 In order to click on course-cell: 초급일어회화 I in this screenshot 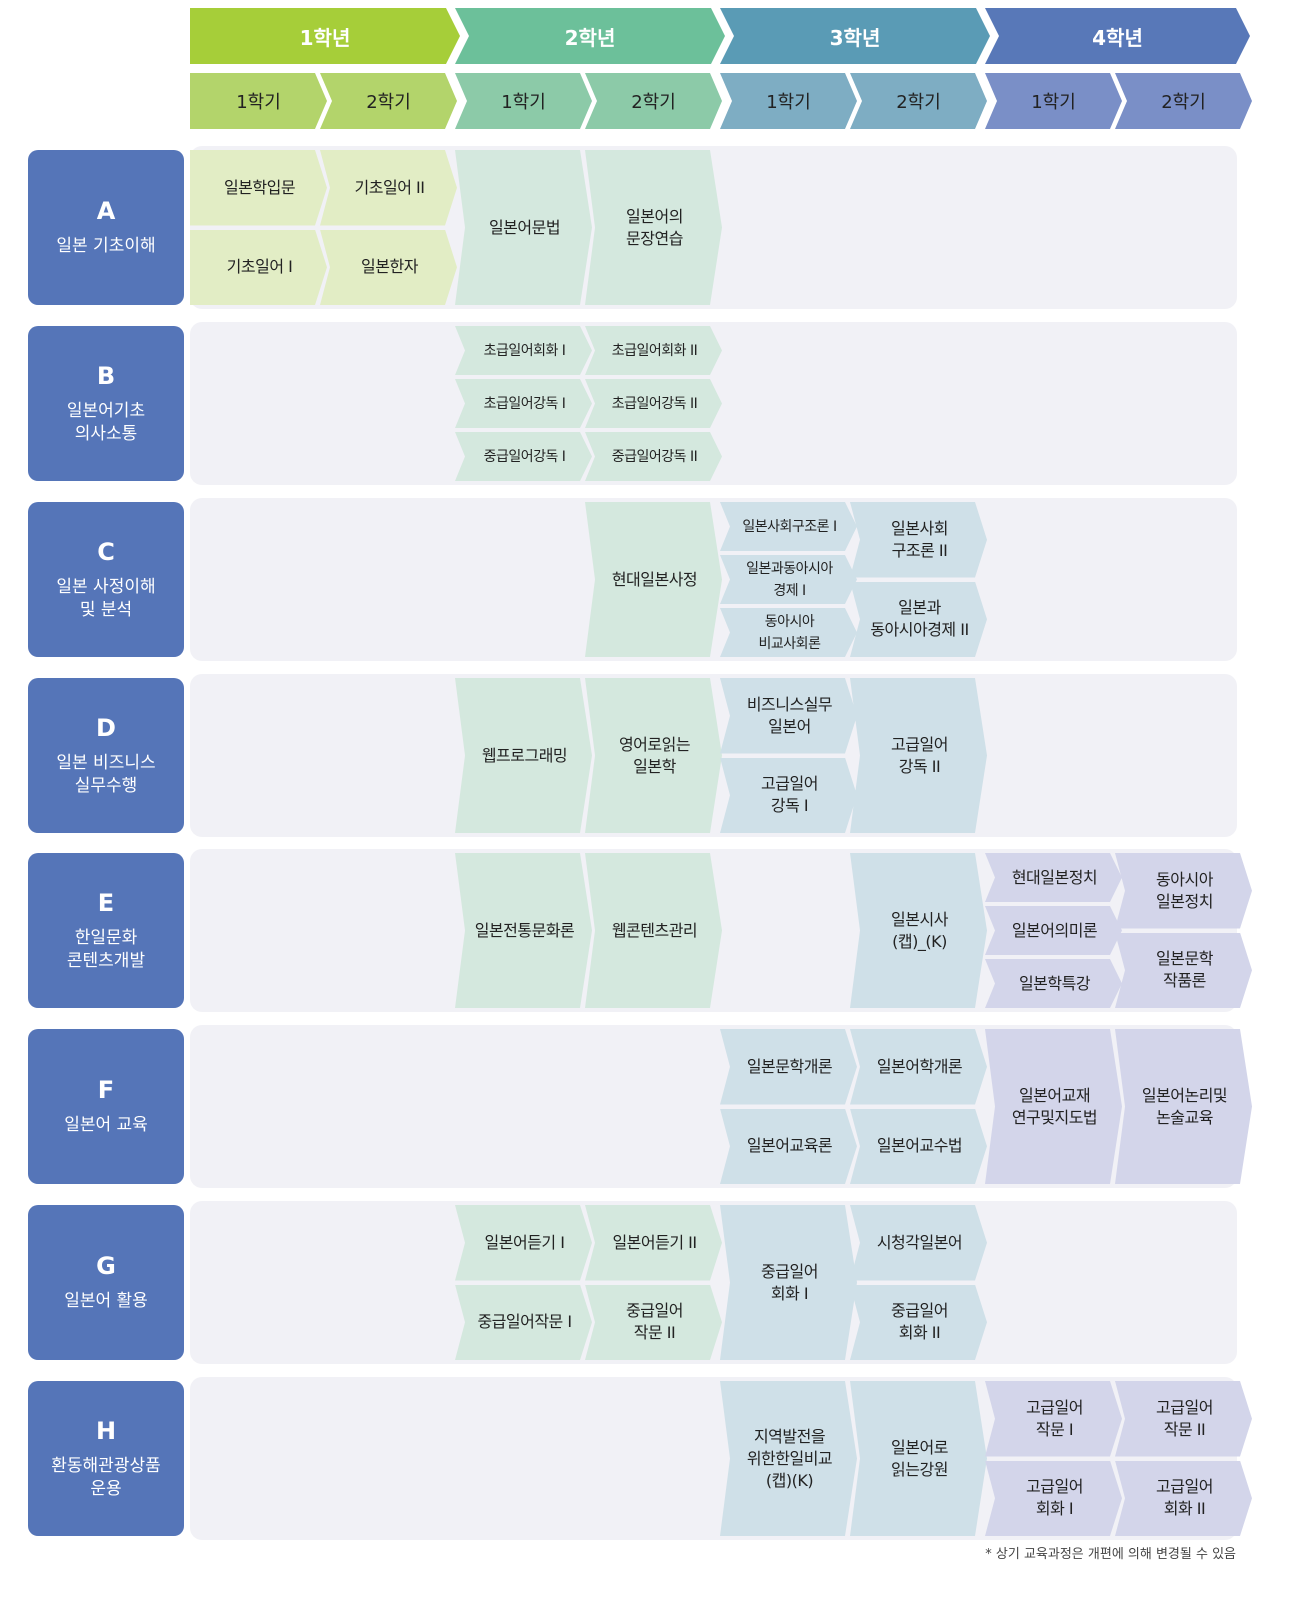, I will do `click(523, 350)`.